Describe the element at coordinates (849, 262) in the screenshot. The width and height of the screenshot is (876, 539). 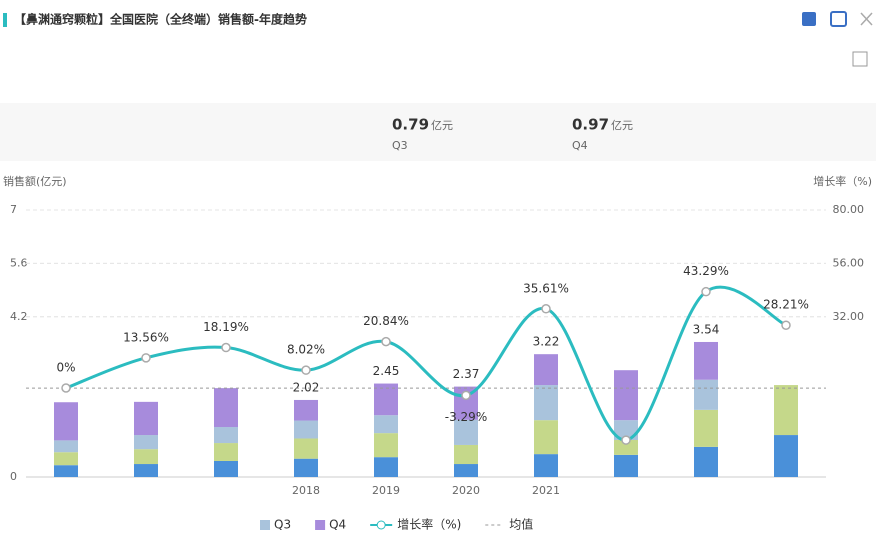
I see `y2-tick-label: 56.00` at that location.